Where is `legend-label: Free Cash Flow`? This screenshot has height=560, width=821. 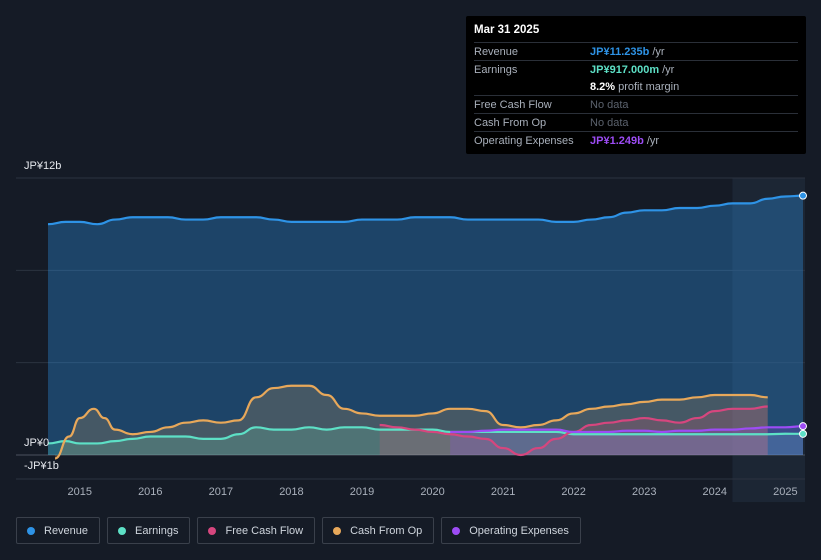 legend-label: Free Cash Flow is located at coordinates (264, 530).